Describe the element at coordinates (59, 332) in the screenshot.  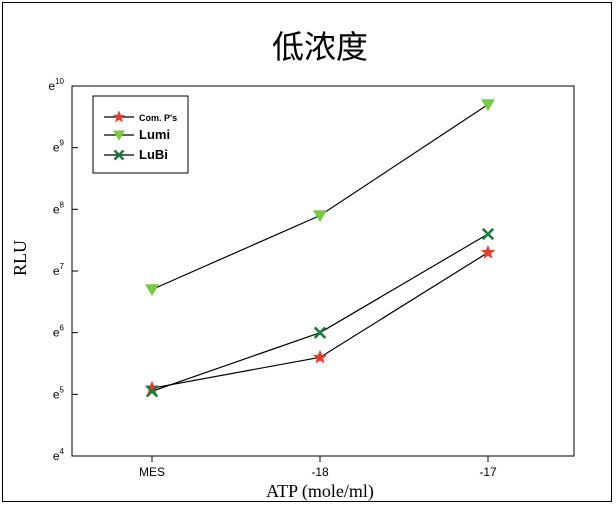
I see `y-tick-label: e6` at that location.